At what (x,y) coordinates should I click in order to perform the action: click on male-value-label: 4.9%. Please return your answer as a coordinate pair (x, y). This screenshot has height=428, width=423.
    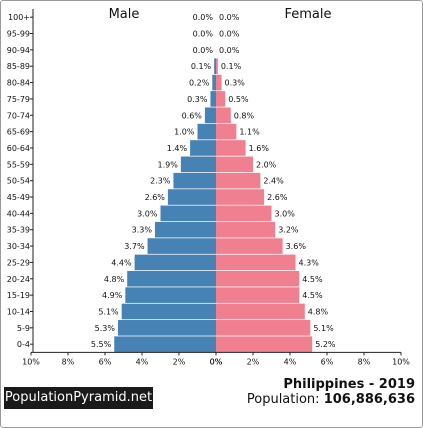
    Looking at the image, I should click on (112, 295).